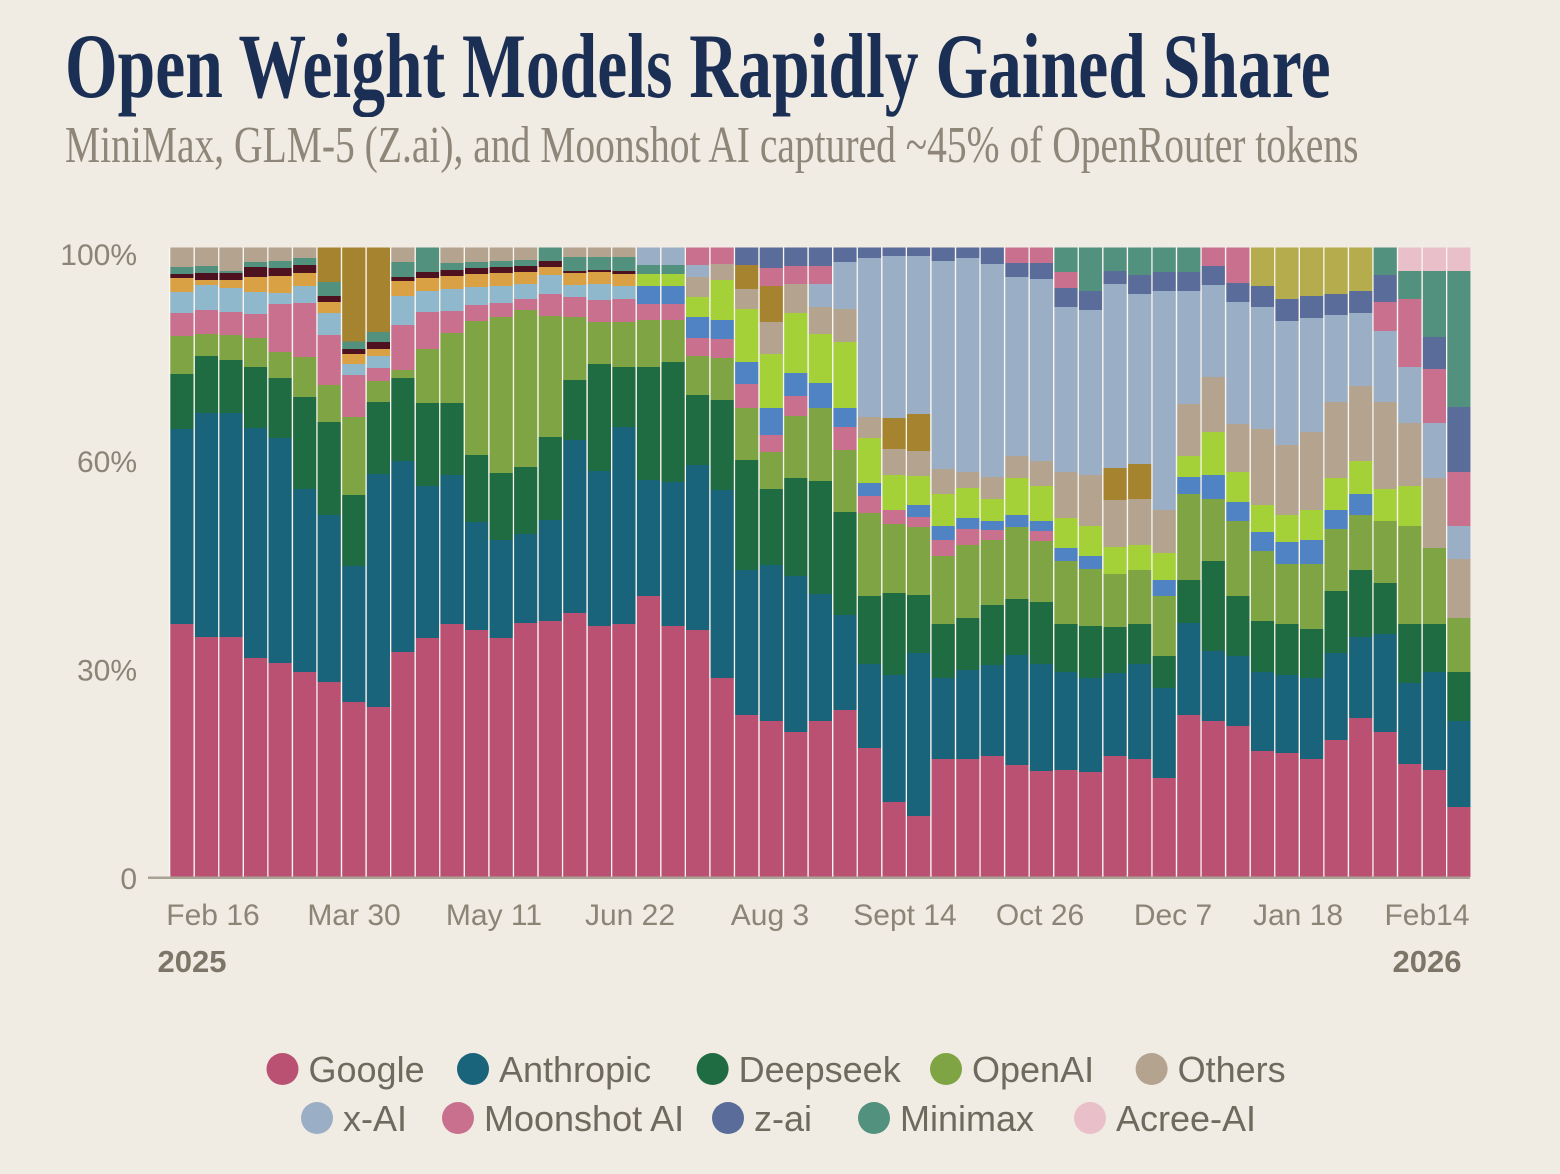  I want to click on svg-text: 2025, so click(192, 961).